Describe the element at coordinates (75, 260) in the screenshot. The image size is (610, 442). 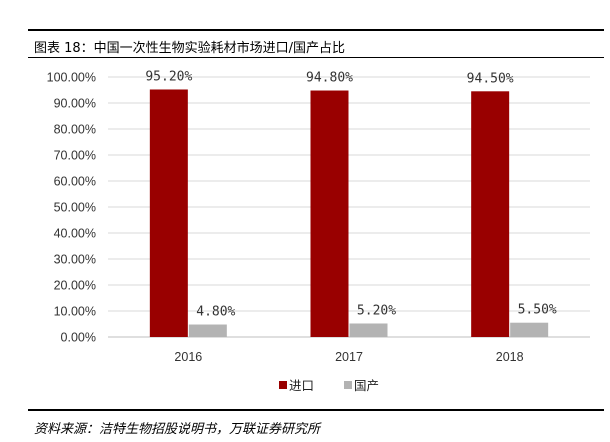
I see `y-tick-label: 30.00%` at that location.